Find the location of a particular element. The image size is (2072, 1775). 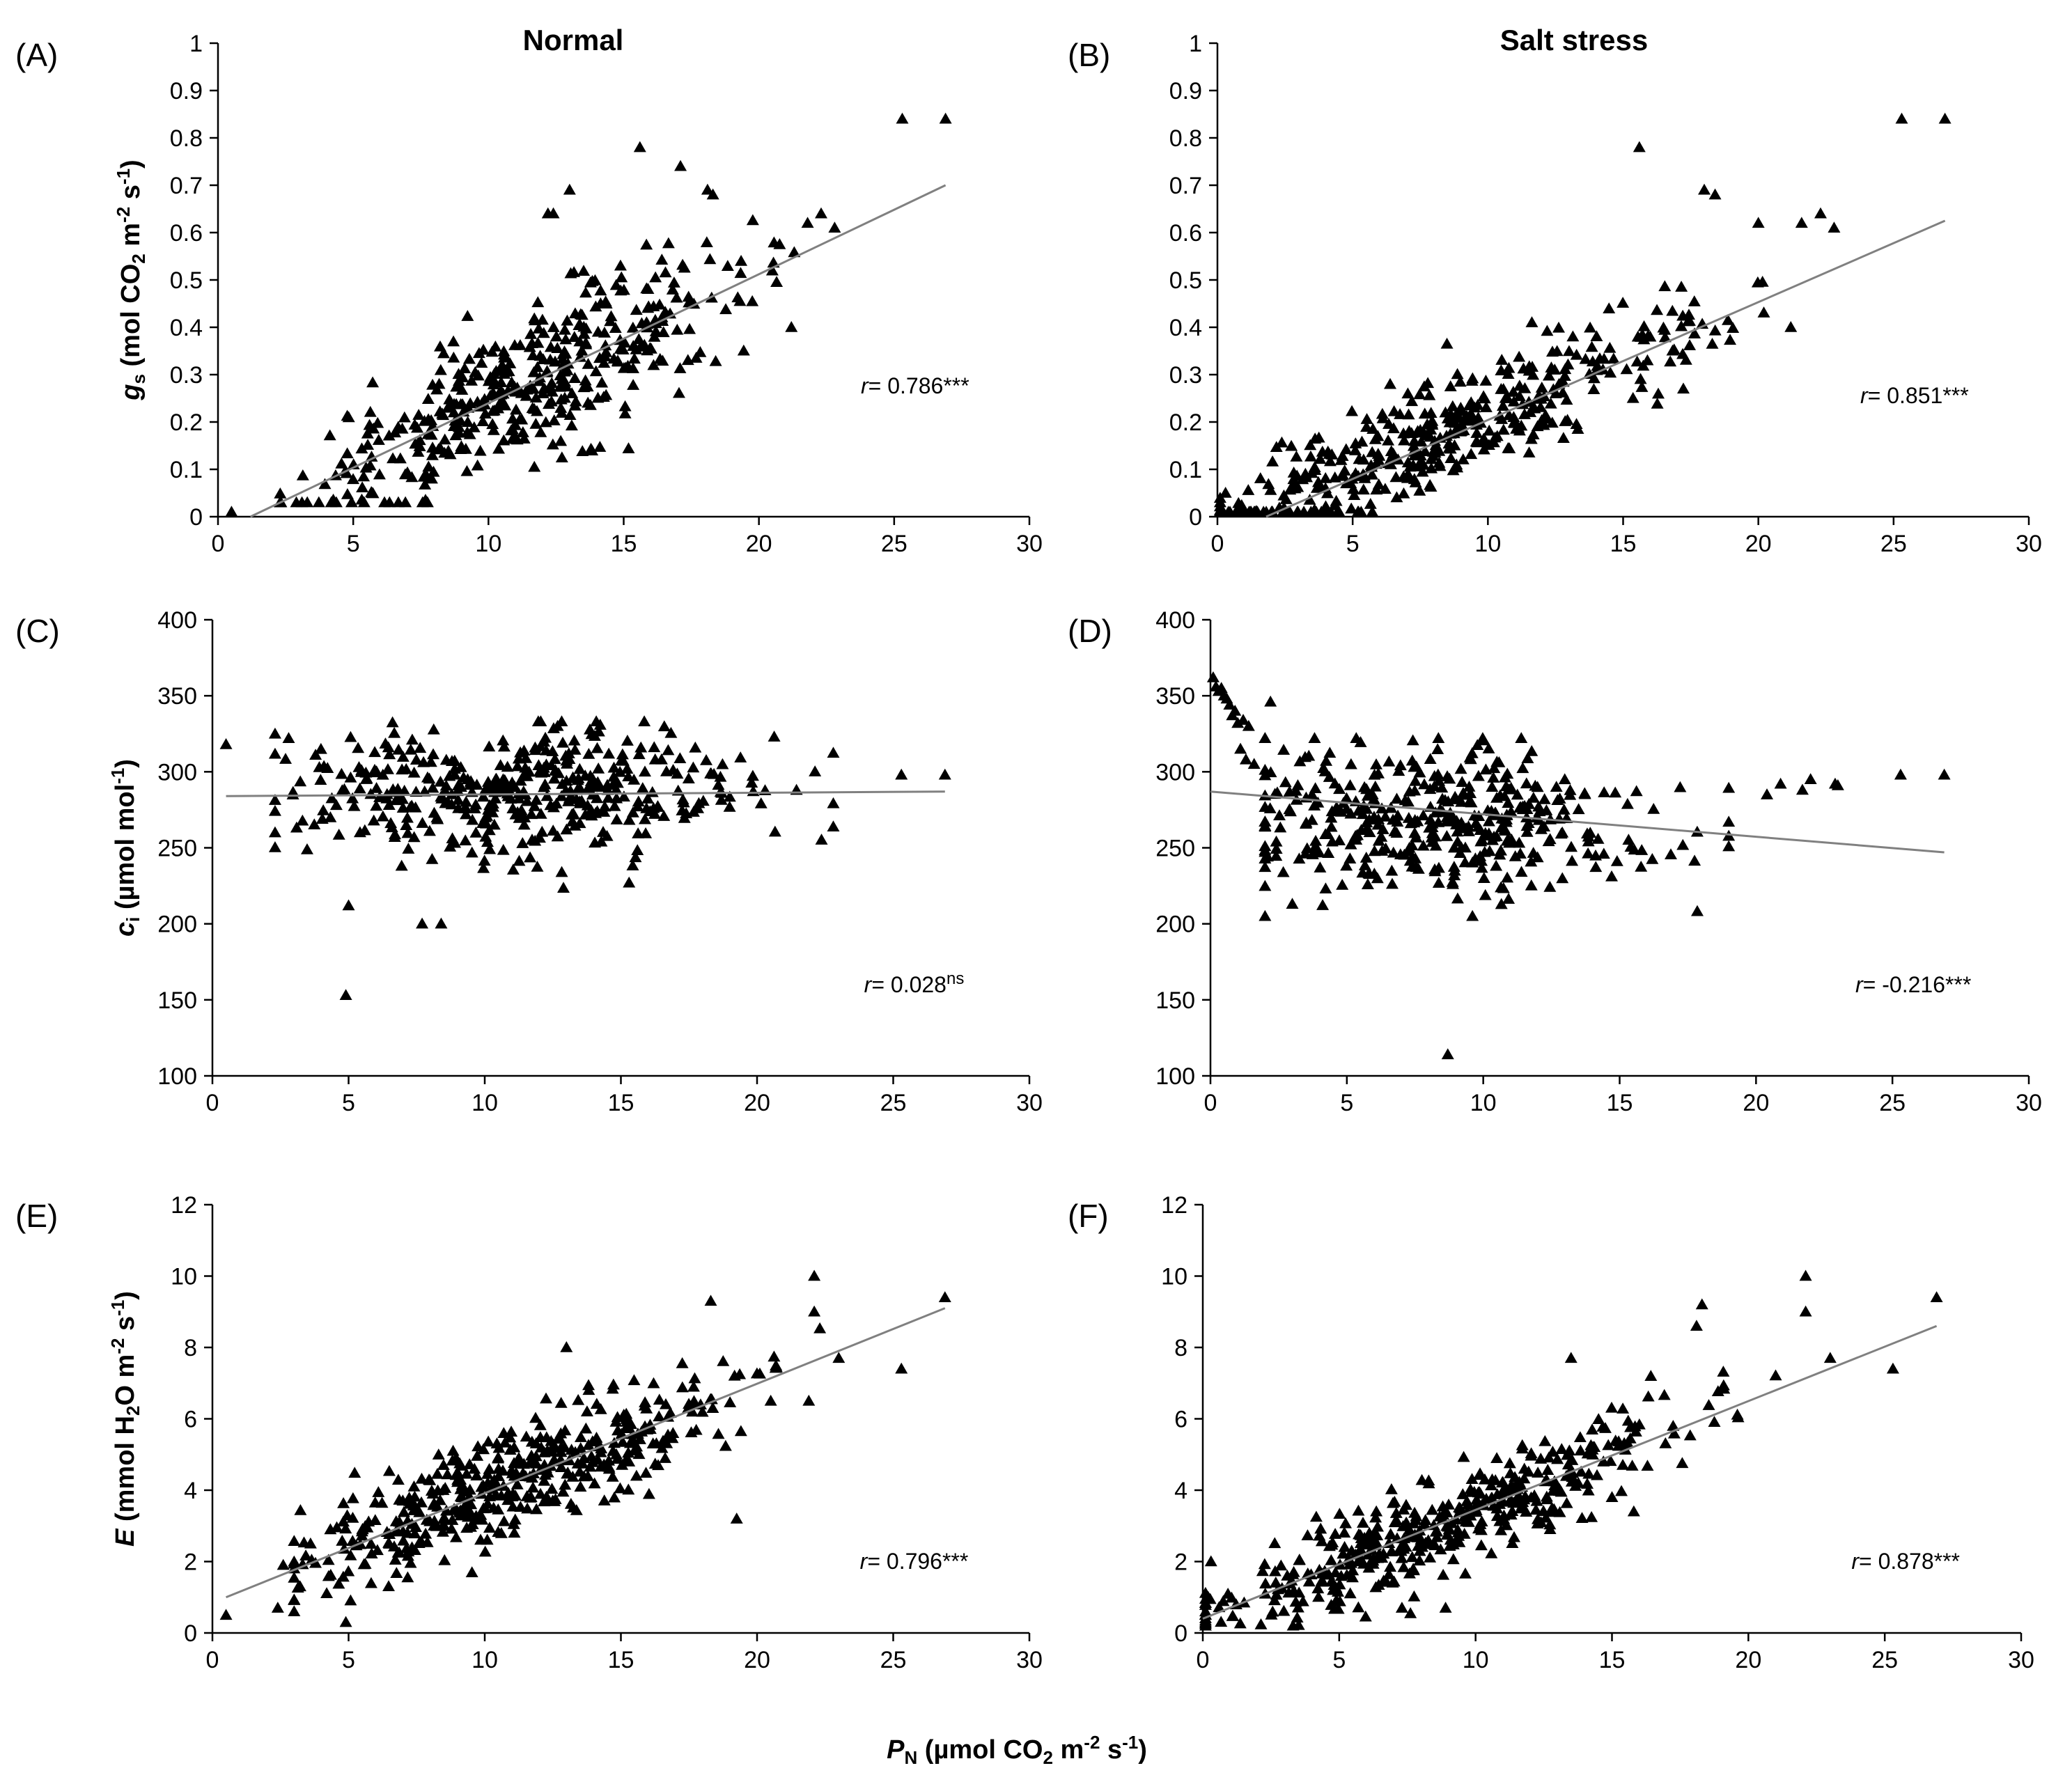

correlation-label: r= 0.028ns is located at coordinates (914, 983).